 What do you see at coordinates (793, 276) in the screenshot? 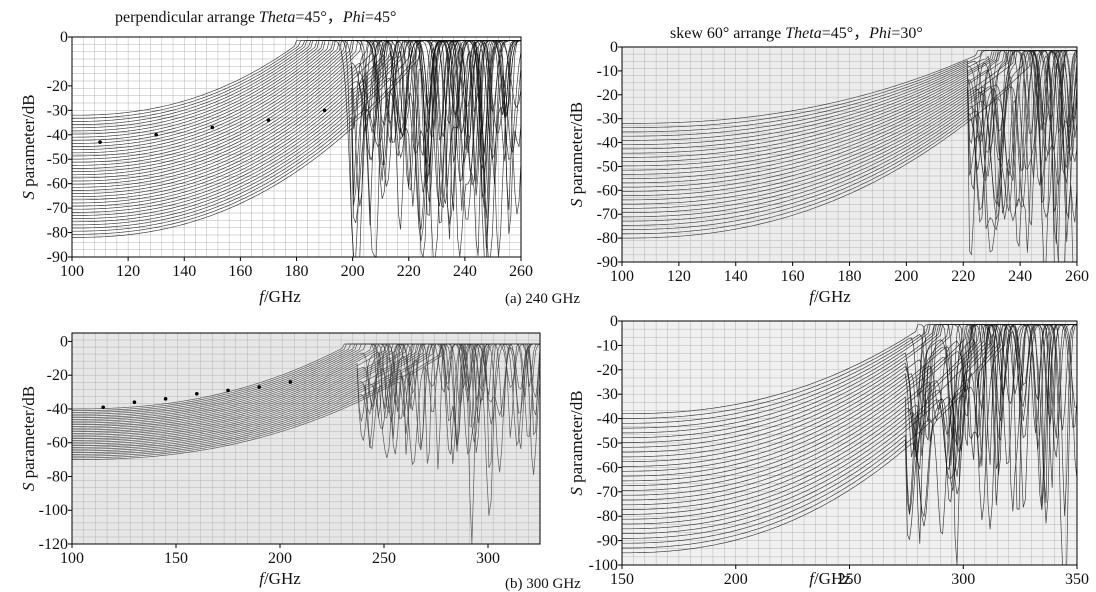
I see `x-tick-label: 160` at bounding box center [793, 276].